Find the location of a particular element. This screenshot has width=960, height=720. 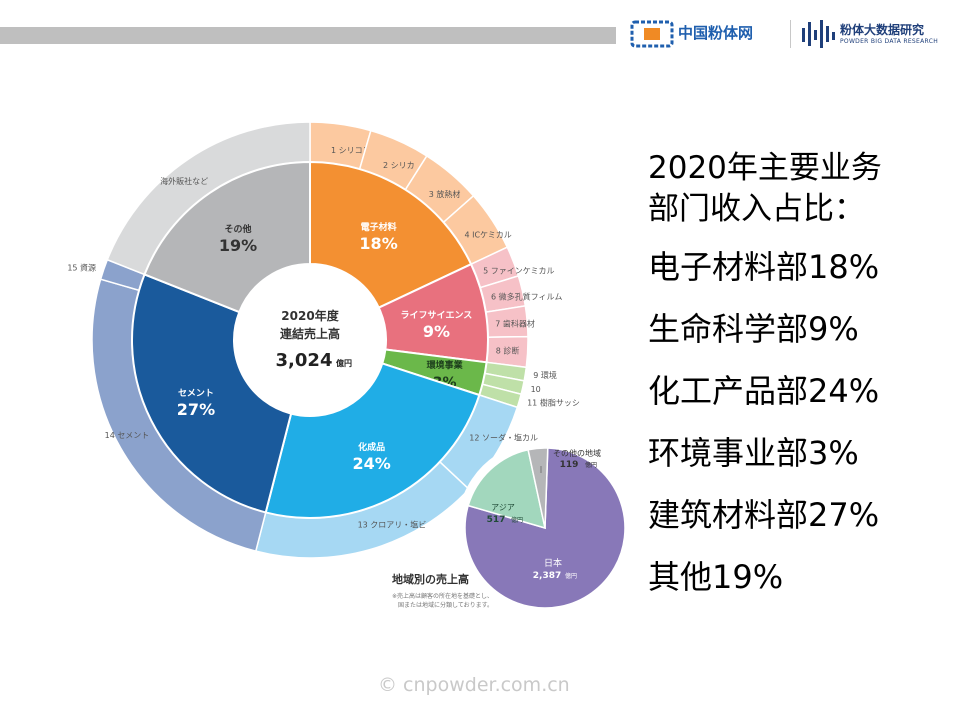

outer-segment-label: 10 is located at coordinates (536, 389).